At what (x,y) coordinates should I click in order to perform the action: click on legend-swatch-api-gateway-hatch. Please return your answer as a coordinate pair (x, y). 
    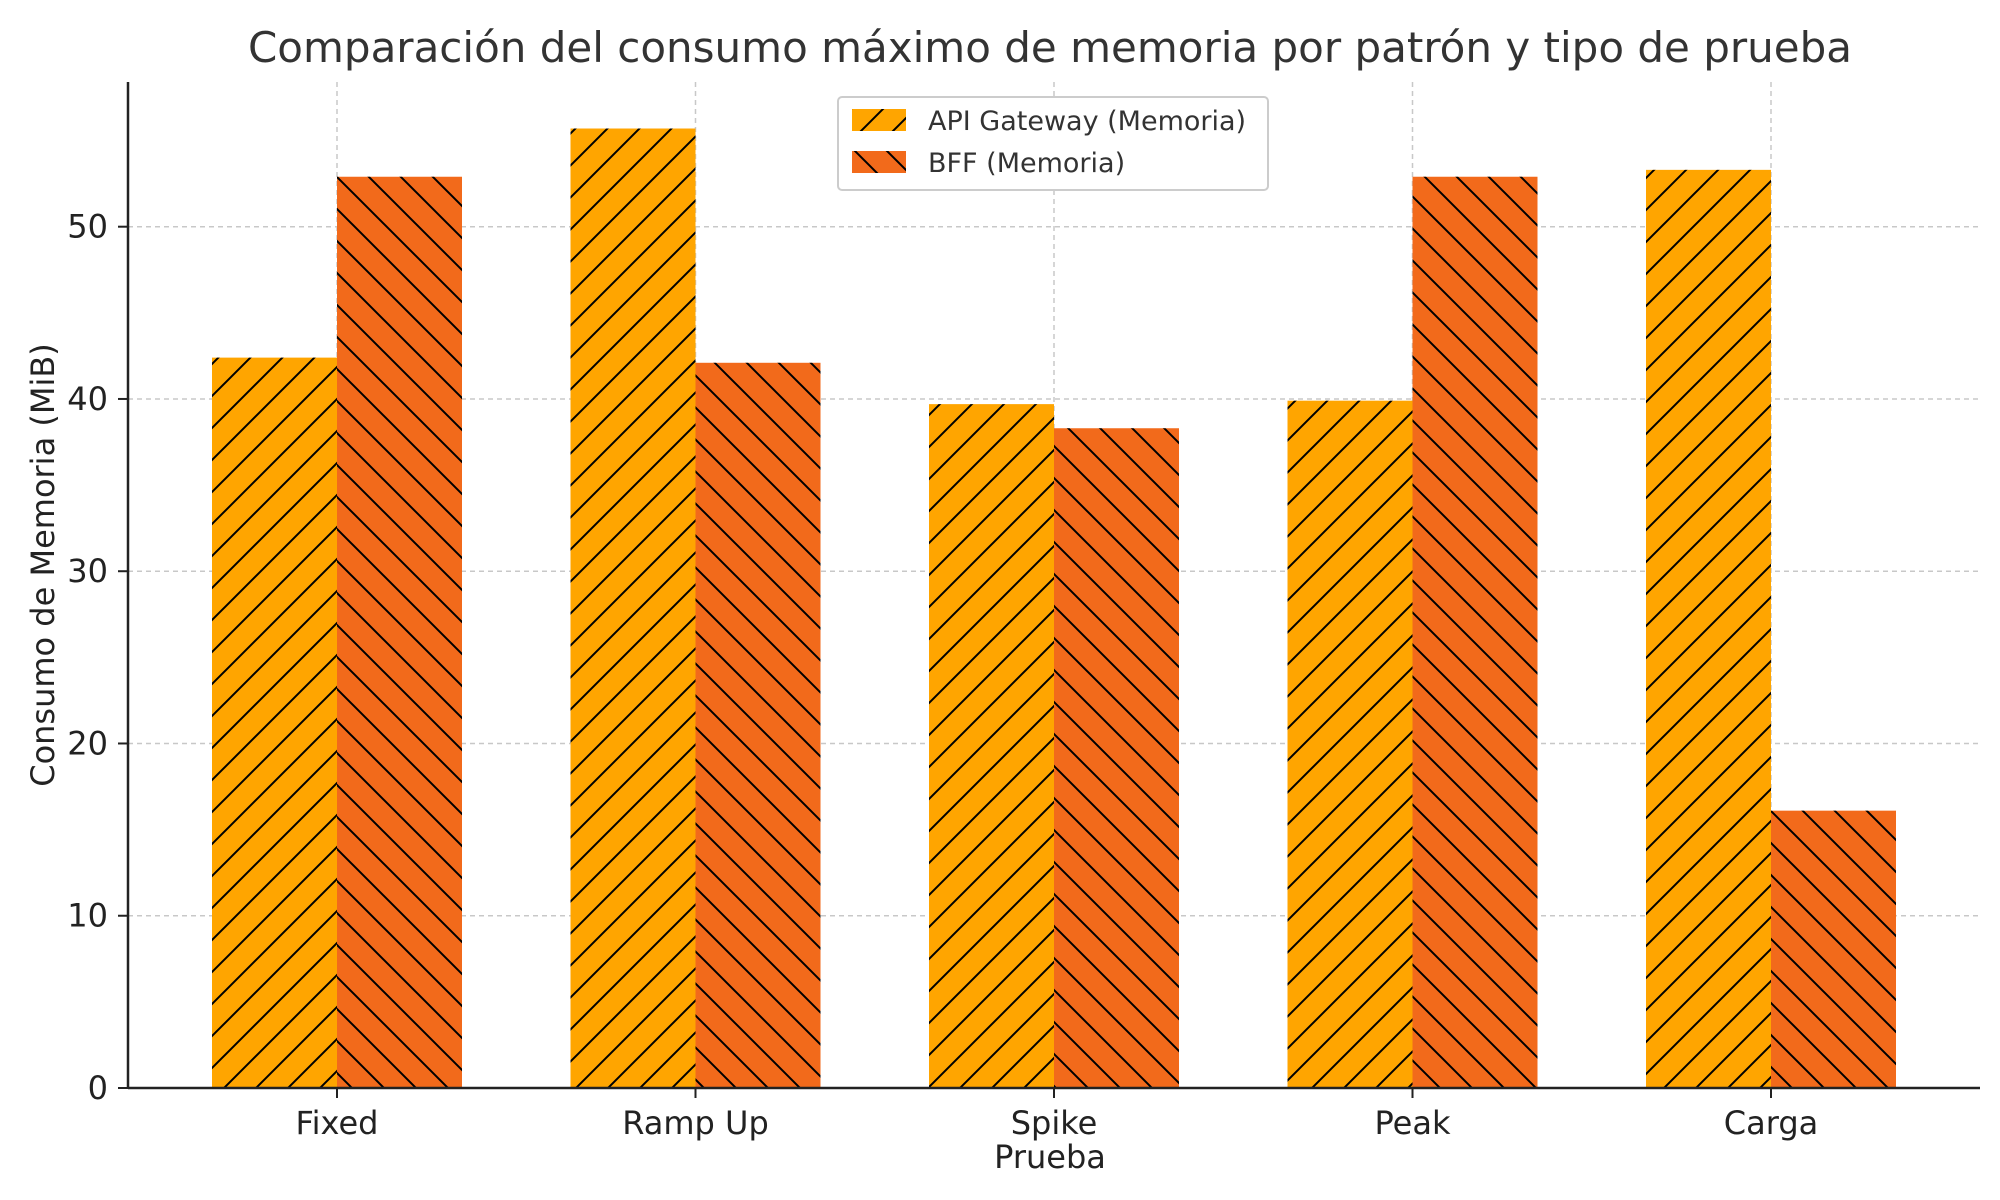
    Looking at the image, I should click on (879, 120).